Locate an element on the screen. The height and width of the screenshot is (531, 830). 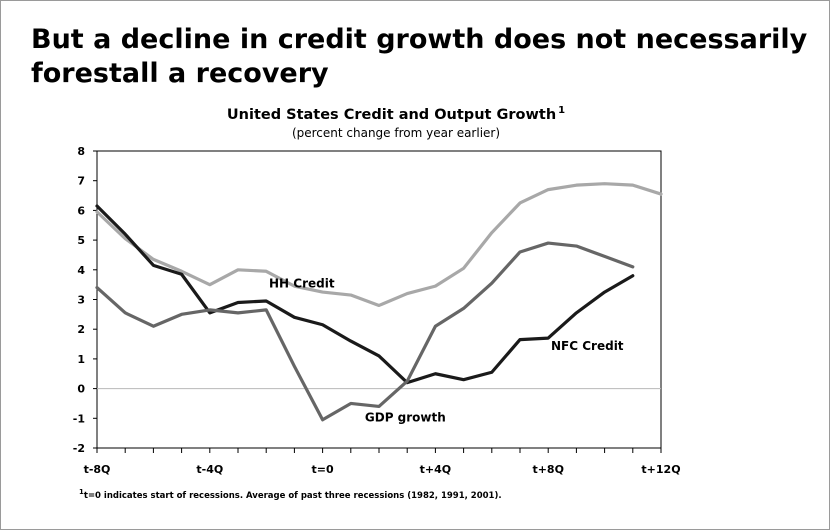
y-tick-label: -2 is located at coordinates (79, 448).